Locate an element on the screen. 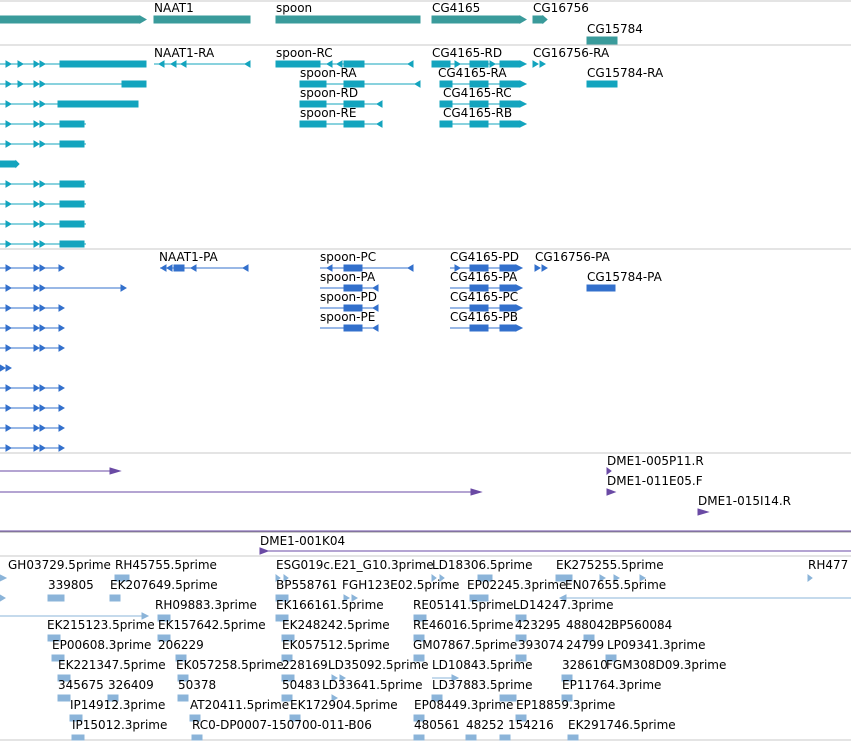  est-label: GM07867.5prime is located at coordinates (465, 645).